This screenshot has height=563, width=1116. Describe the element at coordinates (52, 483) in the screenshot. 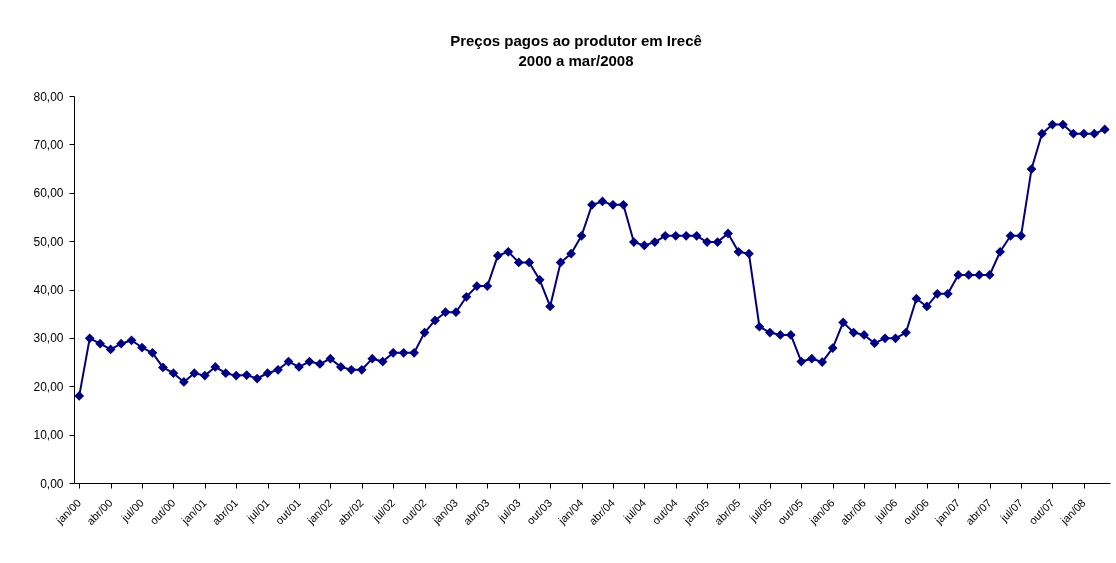

I see `y-tick-label: 0,00` at that location.